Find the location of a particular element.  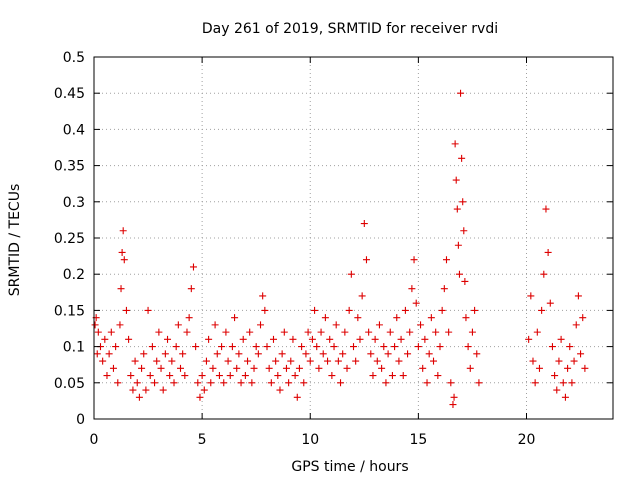

y-tick-label: 0.4 is located at coordinates (74, 130).